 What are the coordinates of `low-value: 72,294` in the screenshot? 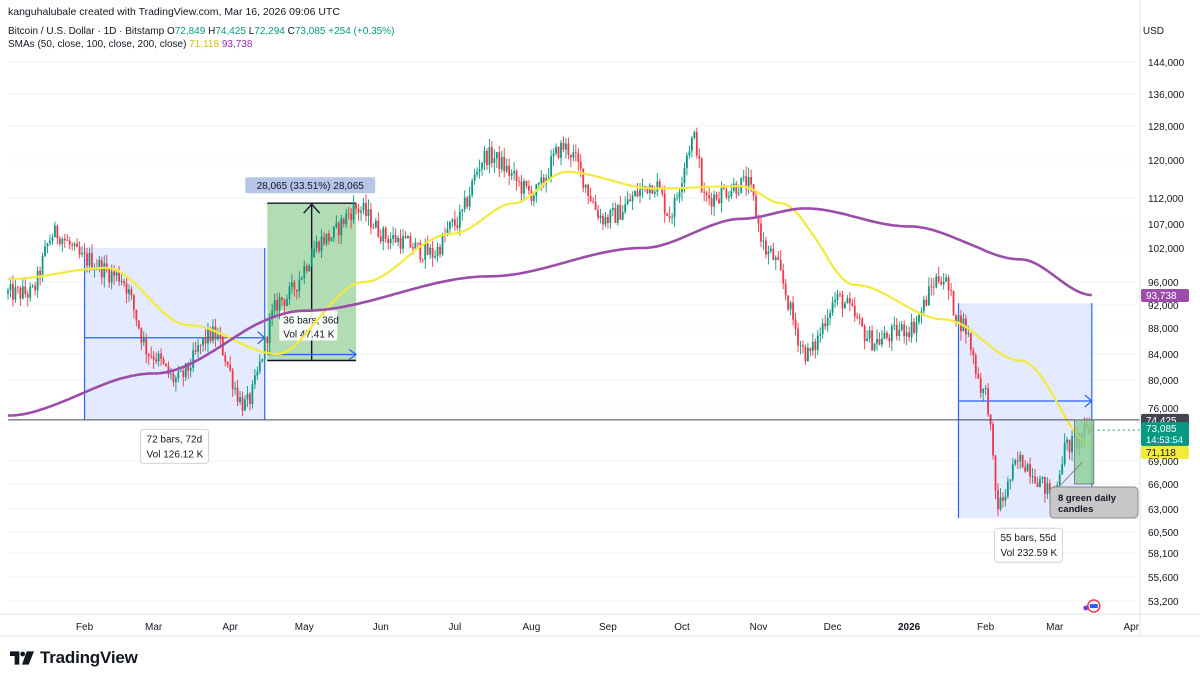 It's located at (269, 31).